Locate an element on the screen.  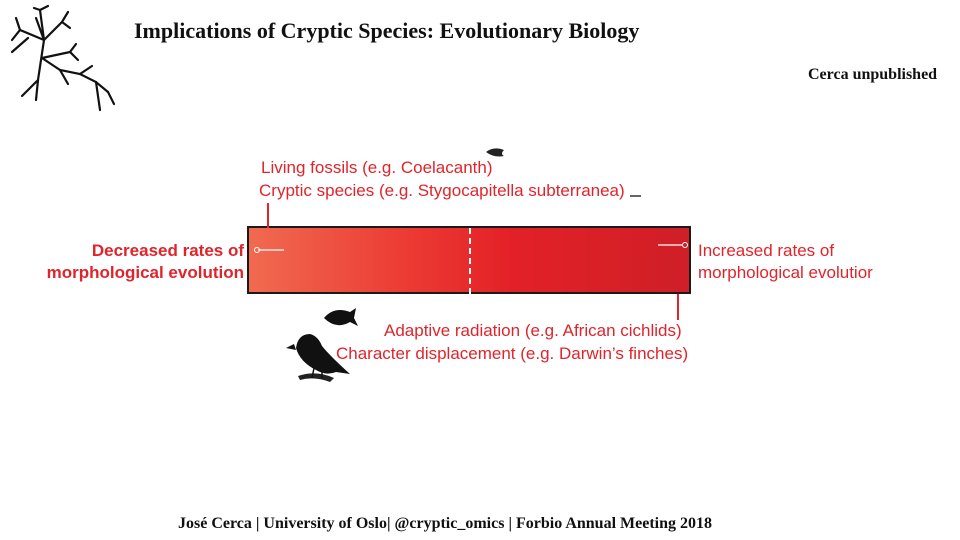
bar-midline is located at coordinates (470, 261).